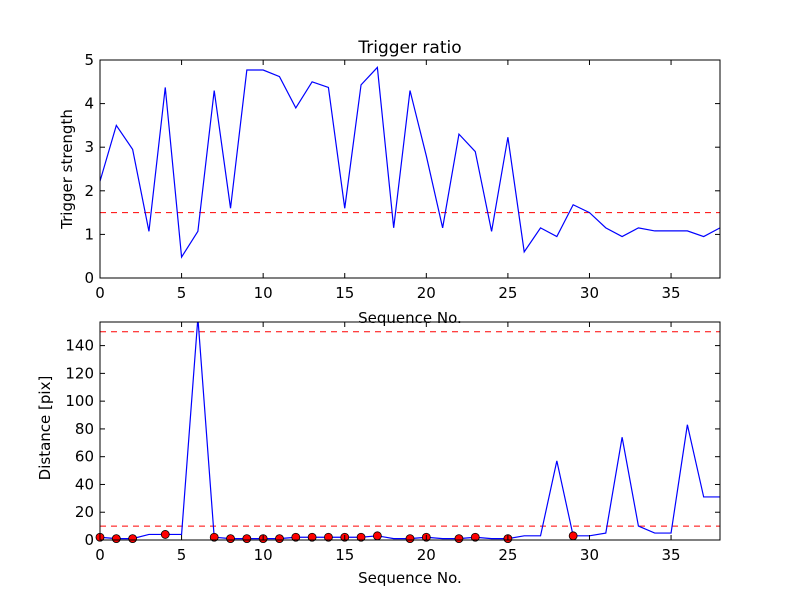 This screenshot has width=800, height=604. Describe the element at coordinates (409, 48) in the screenshot. I see `chart-title: Trigger ratio` at that location.